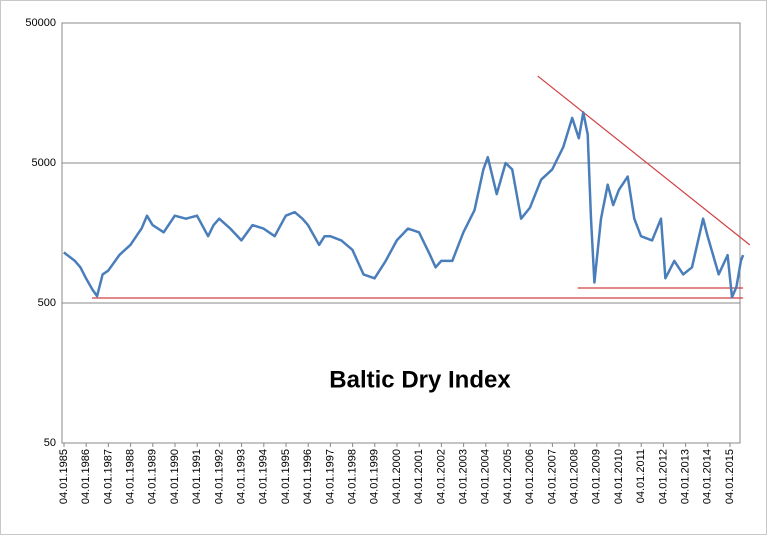 Image resolution: width=767 pixels, height=535 pixels. What do you see at coordinates (486, 476) in the screenshot?
I see `x-tick-label: 04.01.2004` at bounding box center [486, 476].